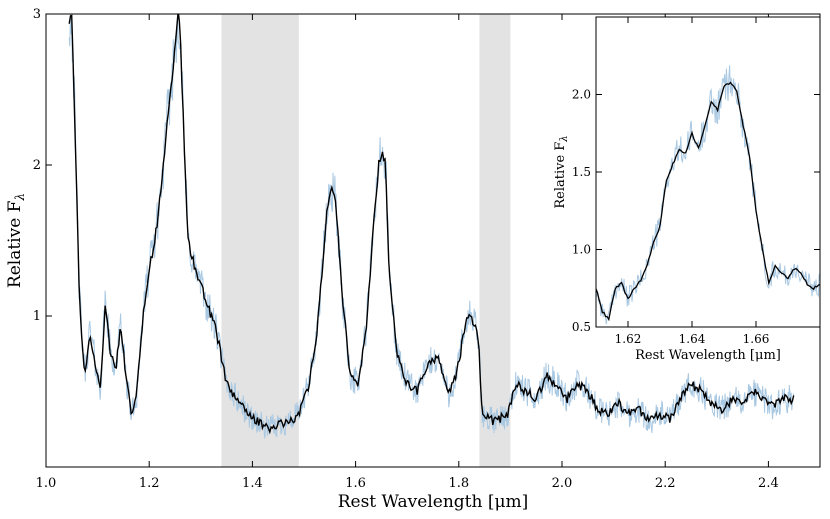  I want to click on inset-y-ticks: 0.5 1.0 1.5 2.0, so click(696, 211).